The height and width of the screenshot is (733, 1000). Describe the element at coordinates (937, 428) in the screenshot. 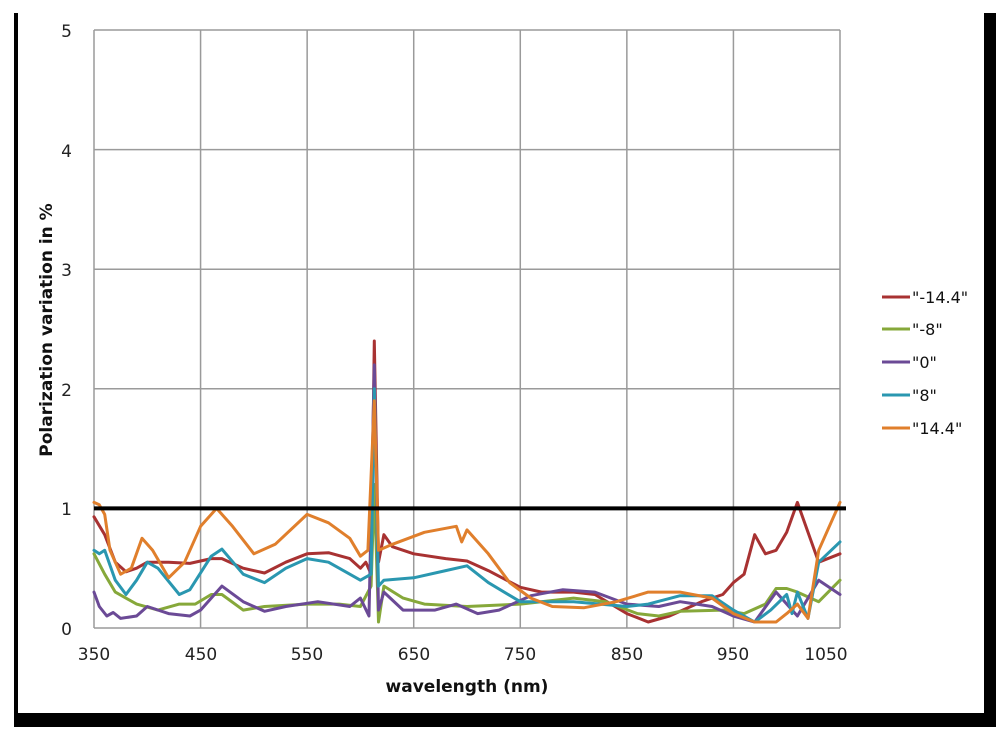

I see `legend-label-14-4: "14.4"` at that location.